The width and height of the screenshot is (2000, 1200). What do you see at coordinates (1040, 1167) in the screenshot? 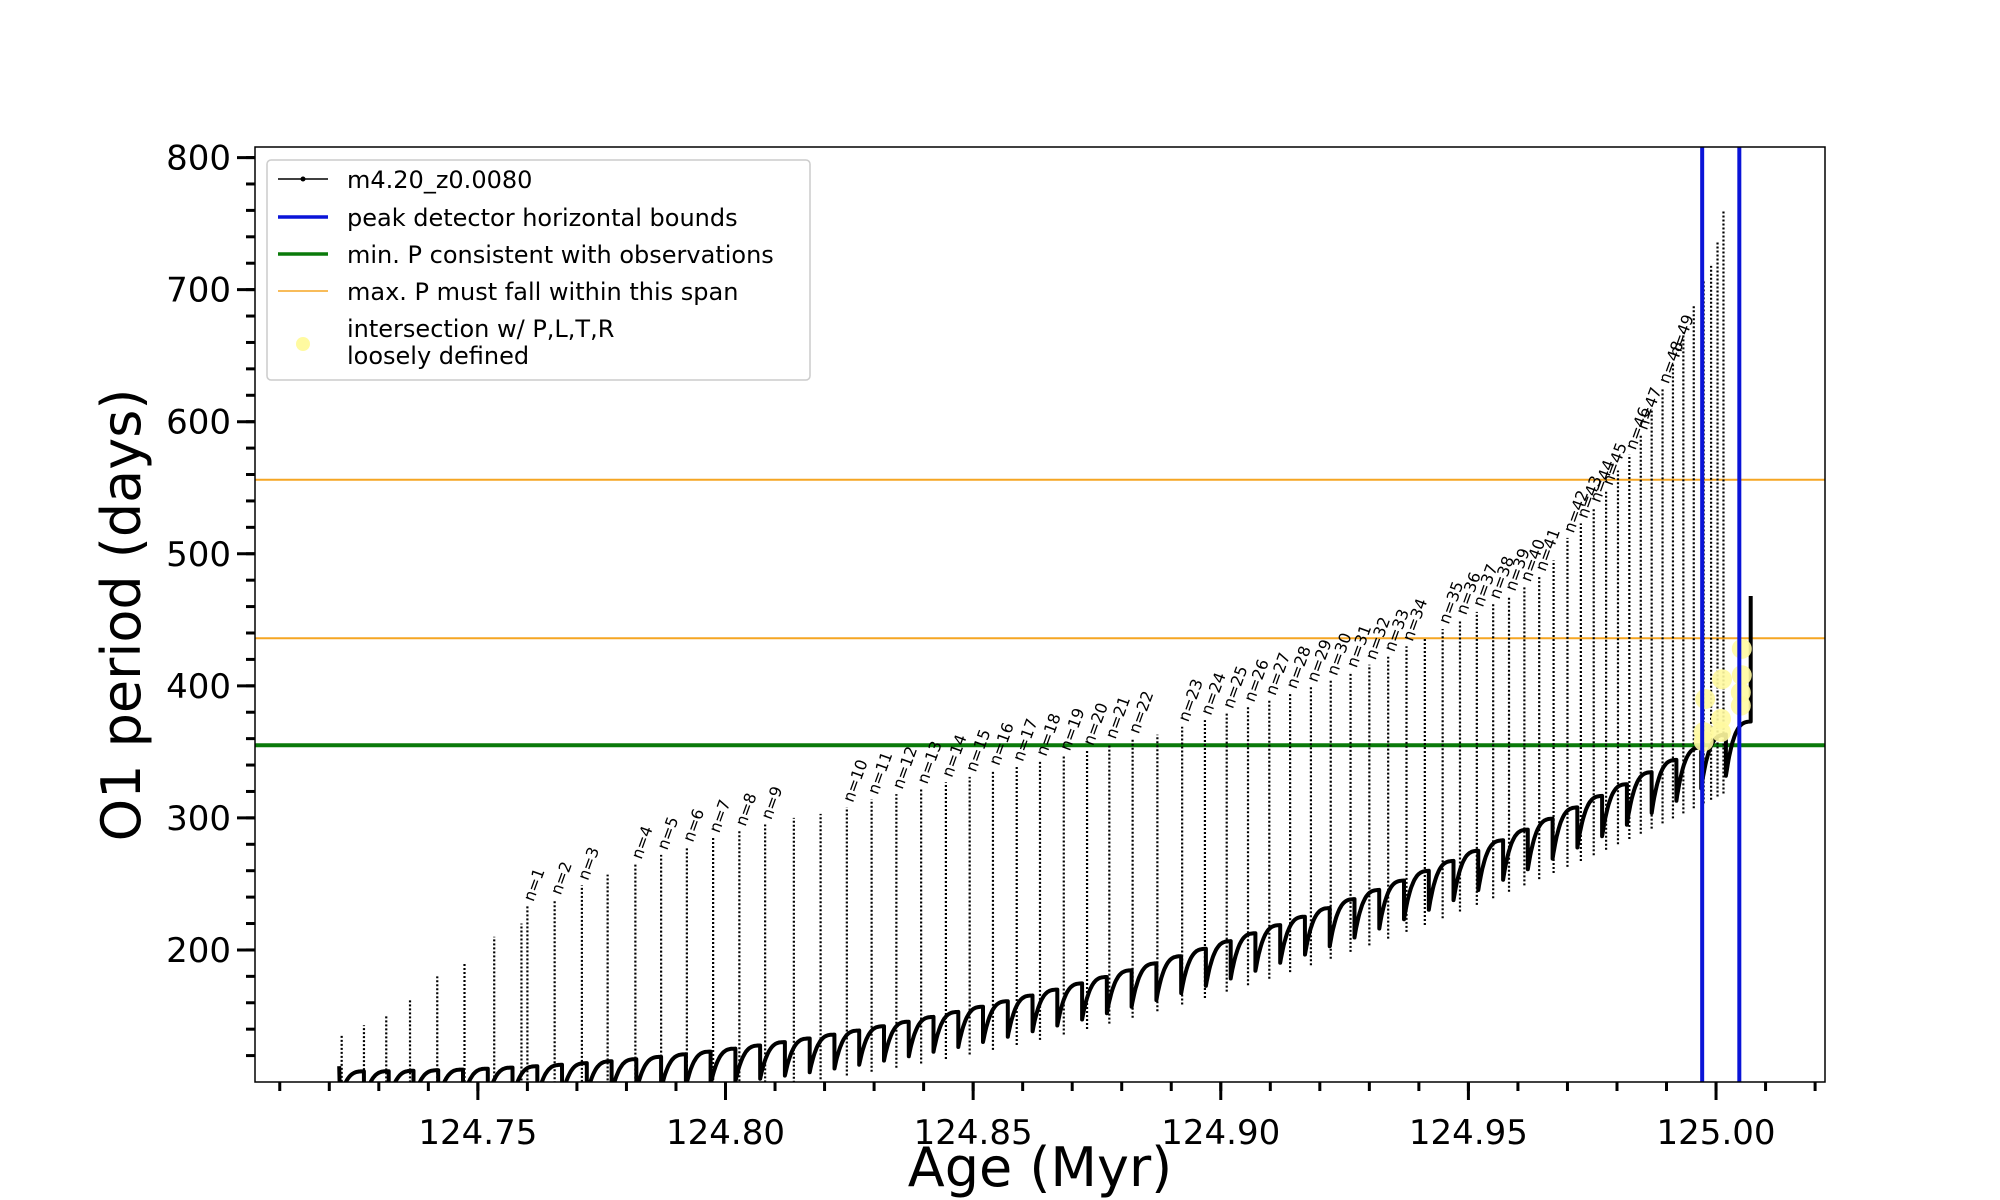
I see `x-axis-label: Age (Myr)` at bounding box center [1040, 1167].